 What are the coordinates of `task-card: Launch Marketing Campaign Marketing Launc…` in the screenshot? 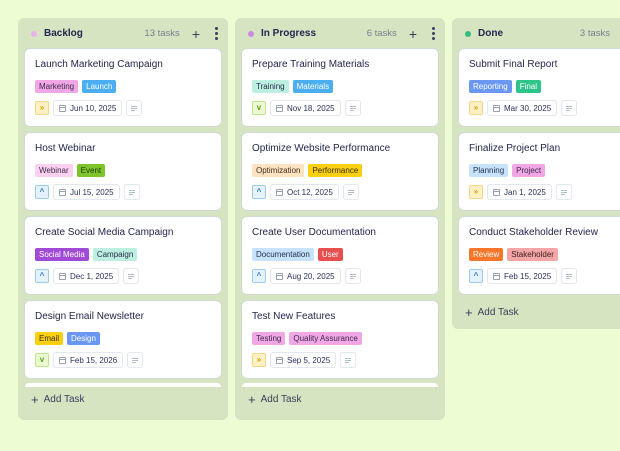 It's located at (123, 87).